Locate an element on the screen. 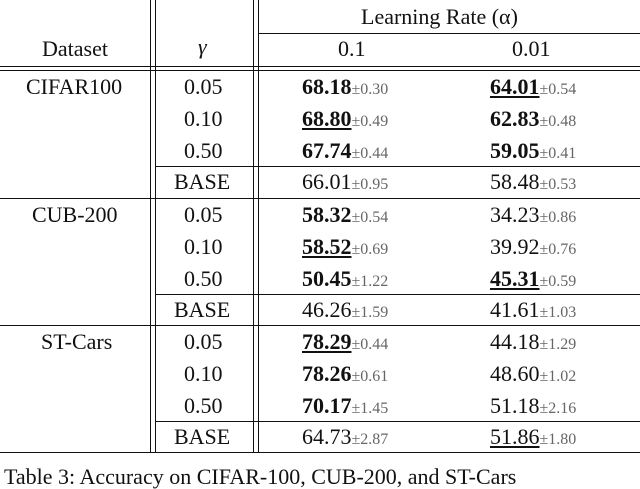  accuracy-cell: 59.05±0.41 is located at coordinates (533, 150).